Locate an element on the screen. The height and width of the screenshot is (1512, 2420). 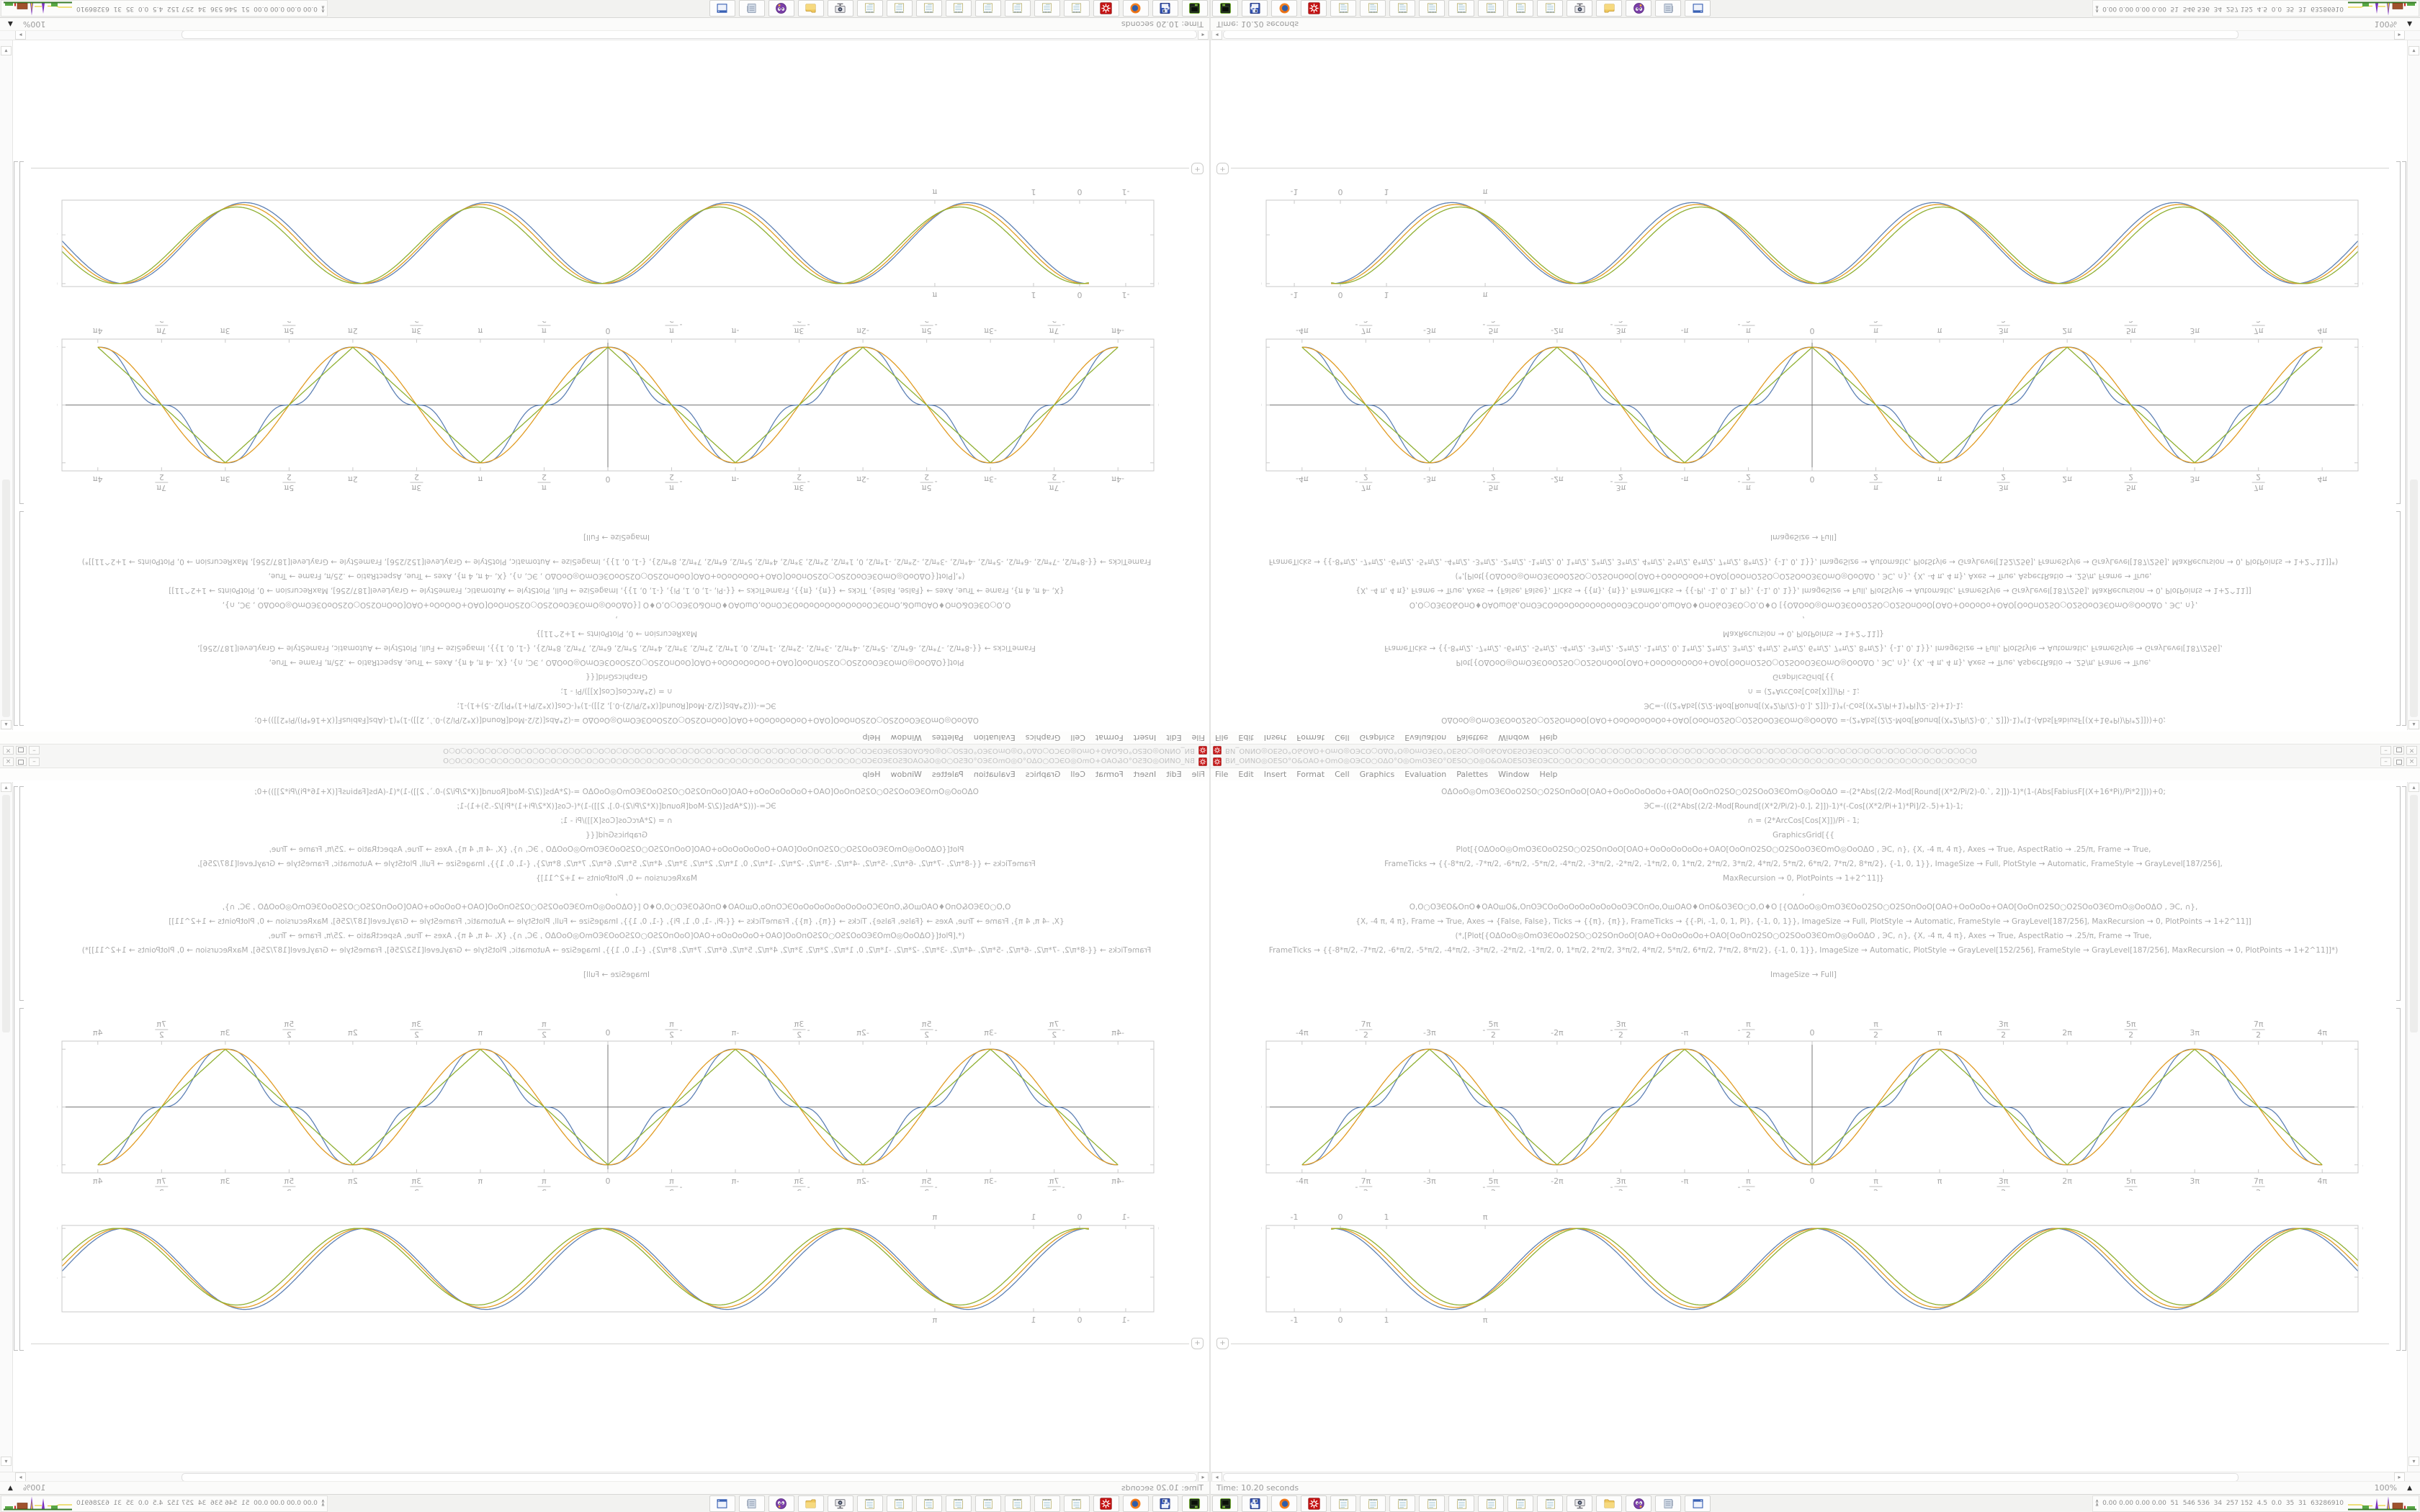
taskbar-floppy-64-button: 64 is located at coordinates (1165, 1503).